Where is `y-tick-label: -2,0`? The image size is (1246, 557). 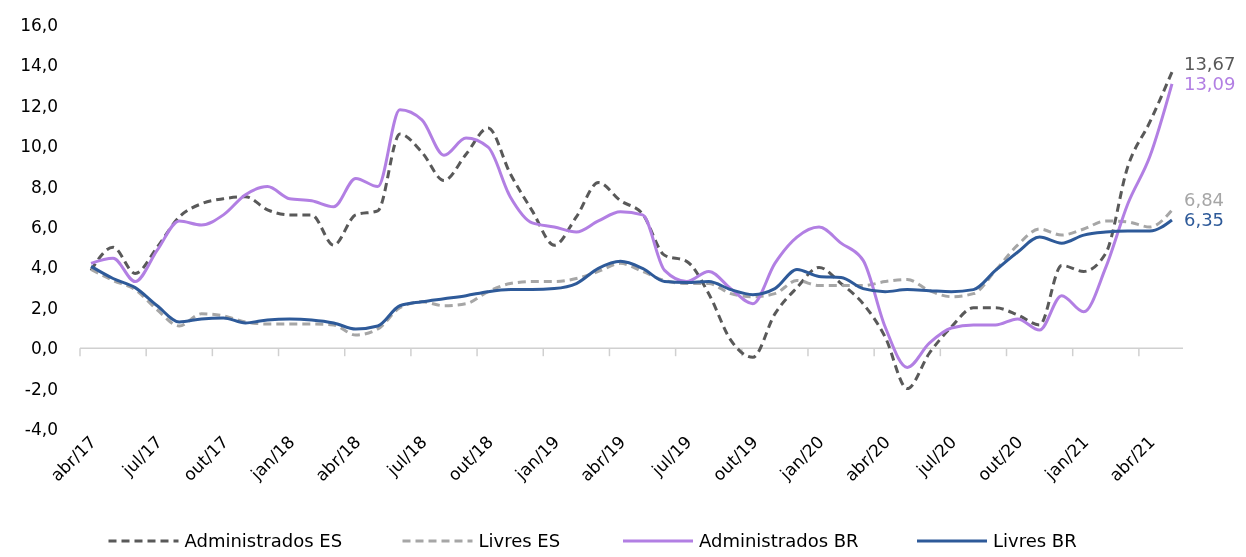
y-tick-label: -2,0 is located at coordinates (41, 388).